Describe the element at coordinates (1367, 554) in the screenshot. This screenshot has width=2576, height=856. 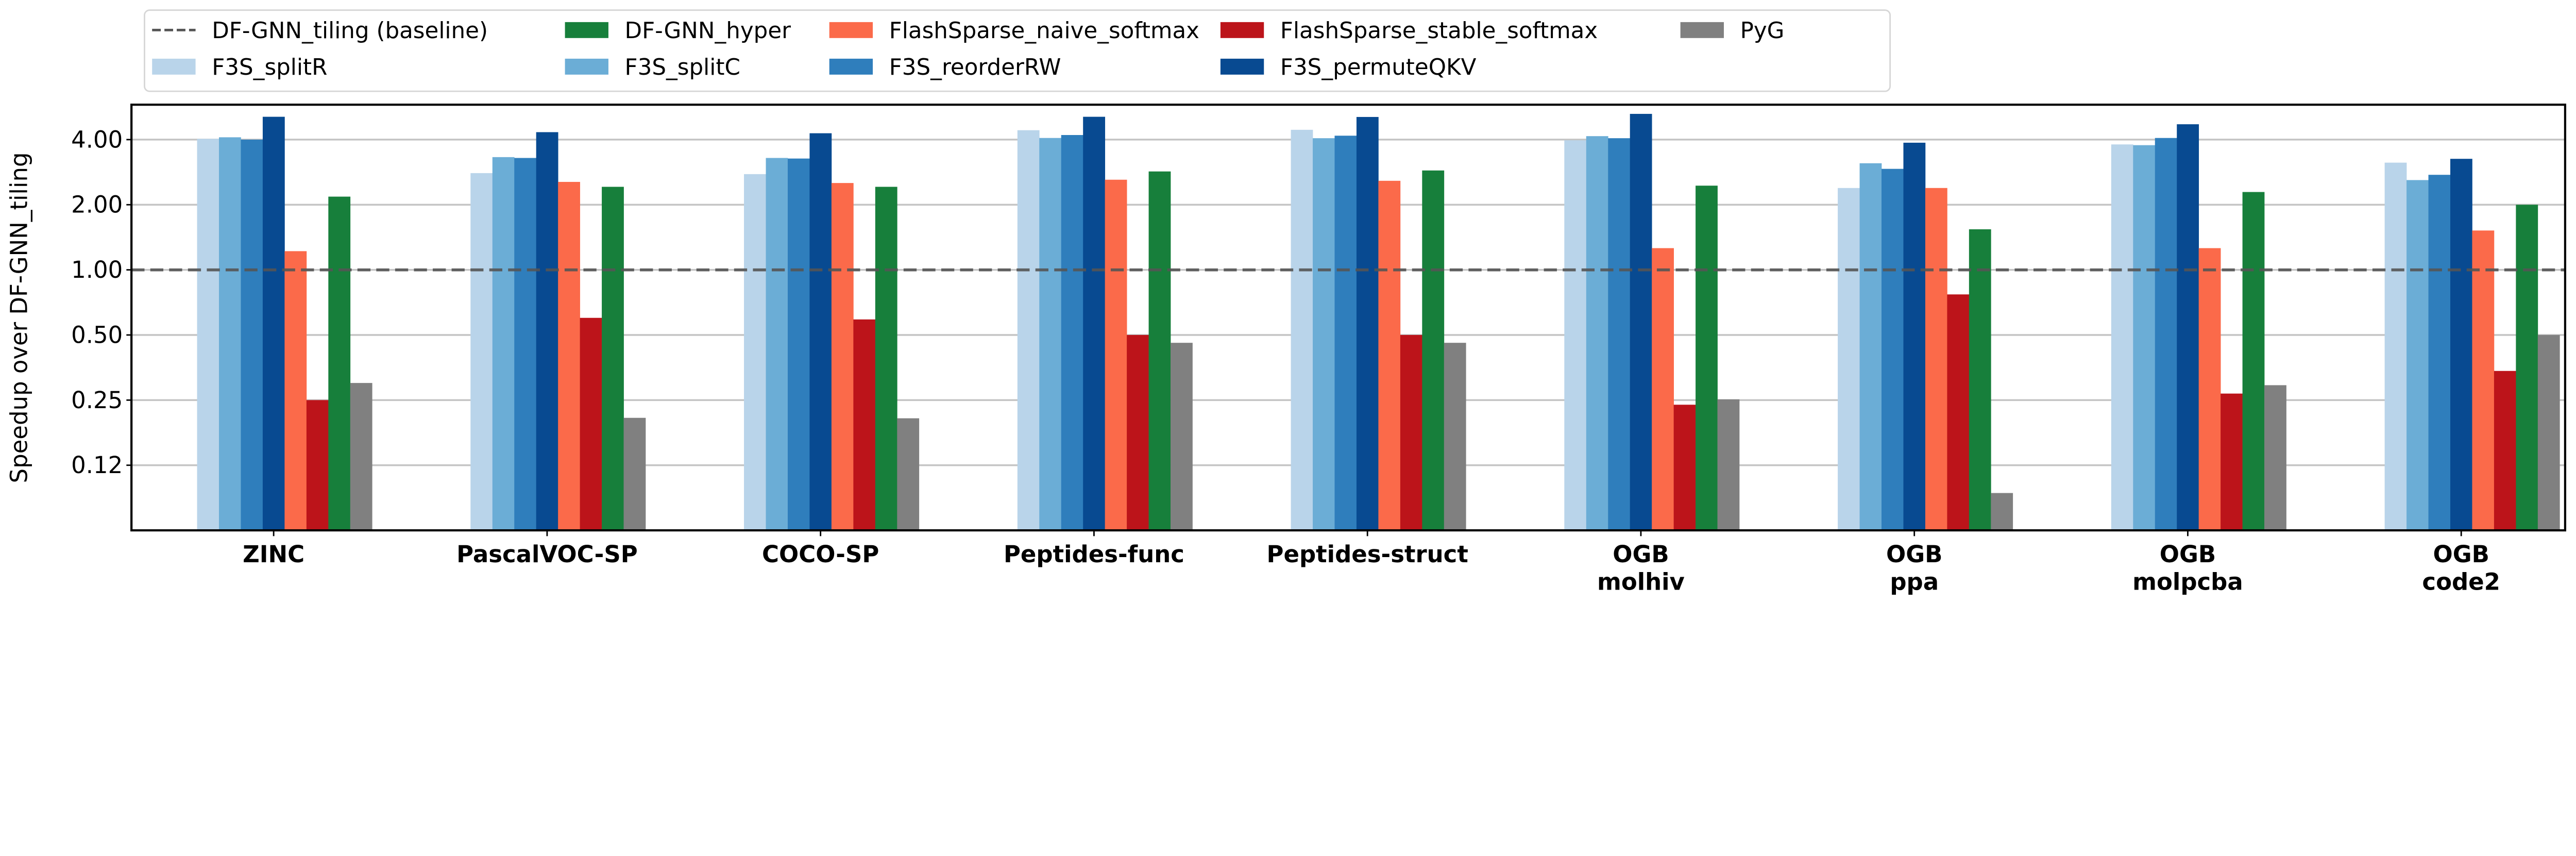
I see `x-tick-label: Peptides-struct` at that location.